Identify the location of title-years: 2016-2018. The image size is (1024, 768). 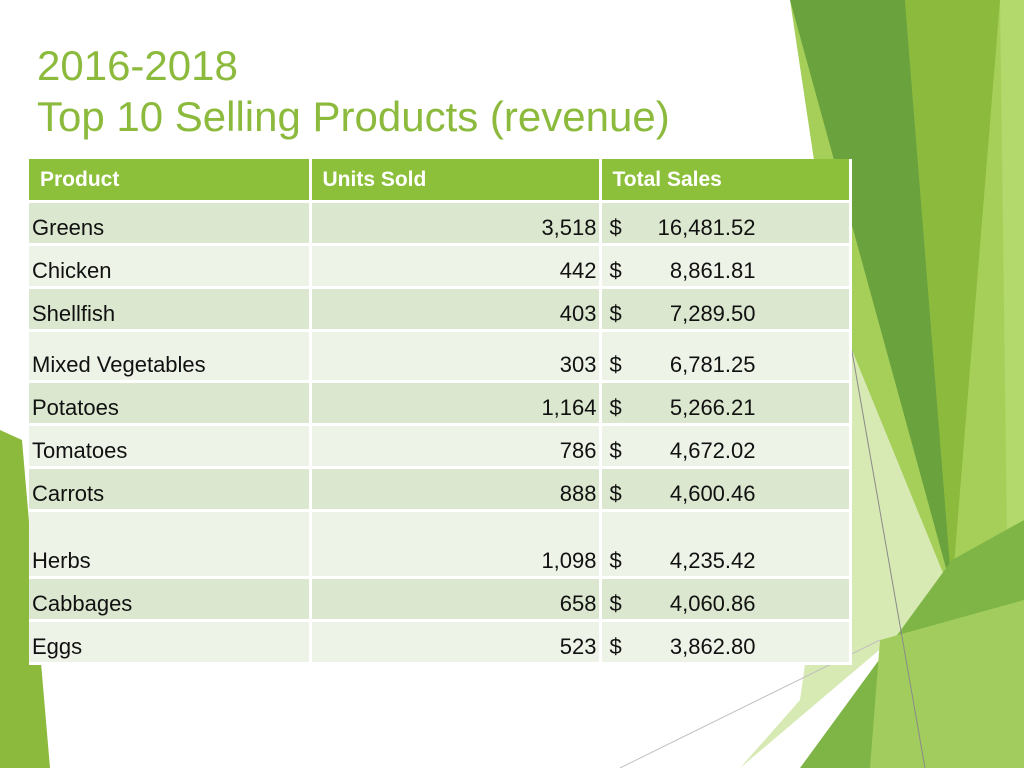
(137, 65).